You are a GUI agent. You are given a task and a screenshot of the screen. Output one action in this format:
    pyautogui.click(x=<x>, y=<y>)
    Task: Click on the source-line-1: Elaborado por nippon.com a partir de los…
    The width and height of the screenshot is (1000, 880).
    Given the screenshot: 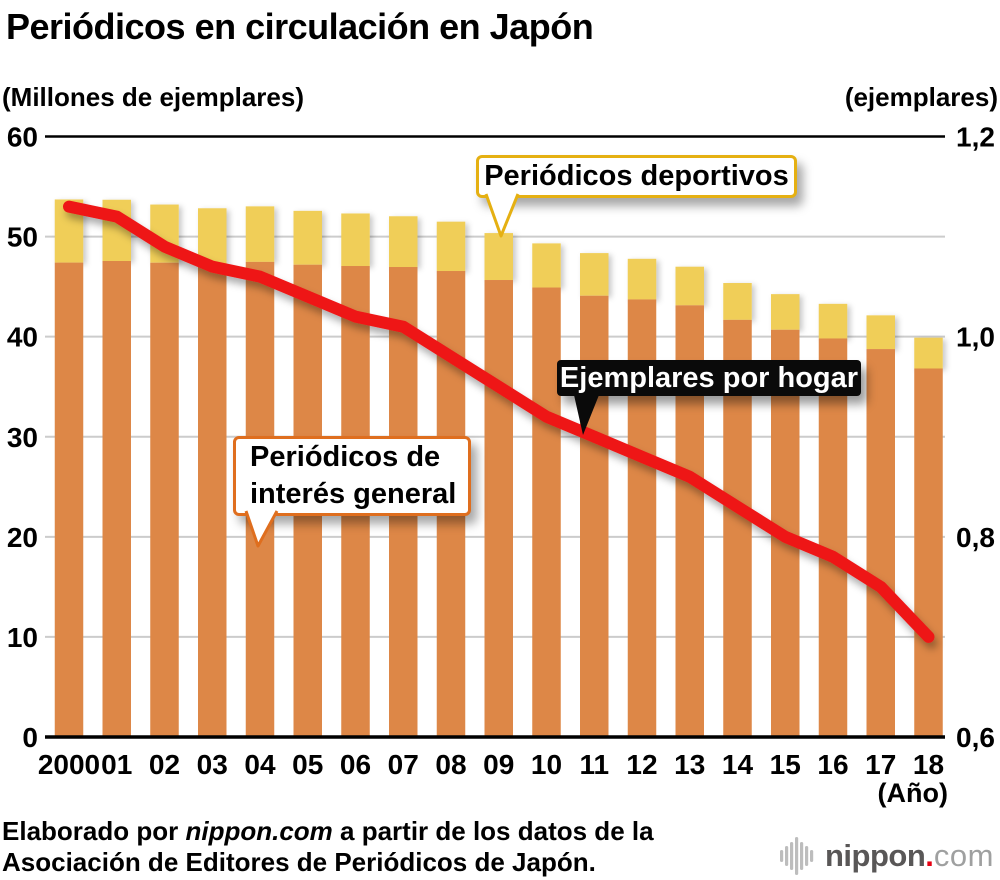 What is the action you would take?
    pyautogui.click(x=328, y=831)
    